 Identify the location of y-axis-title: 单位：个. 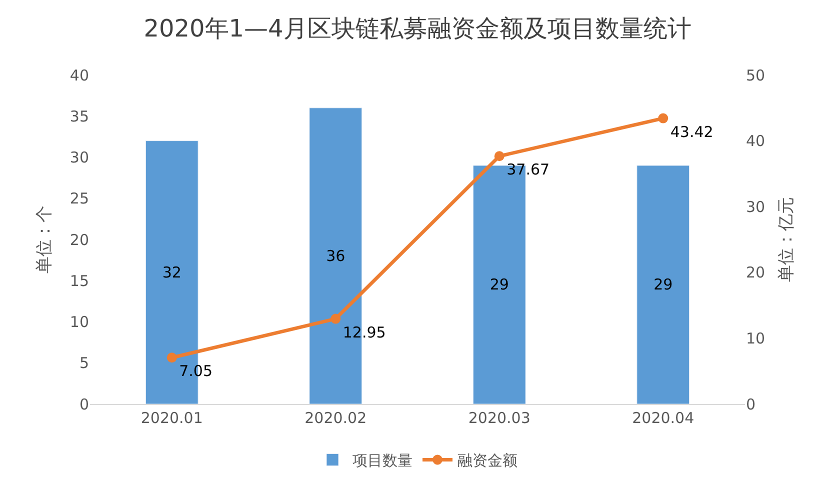
(44, 240).